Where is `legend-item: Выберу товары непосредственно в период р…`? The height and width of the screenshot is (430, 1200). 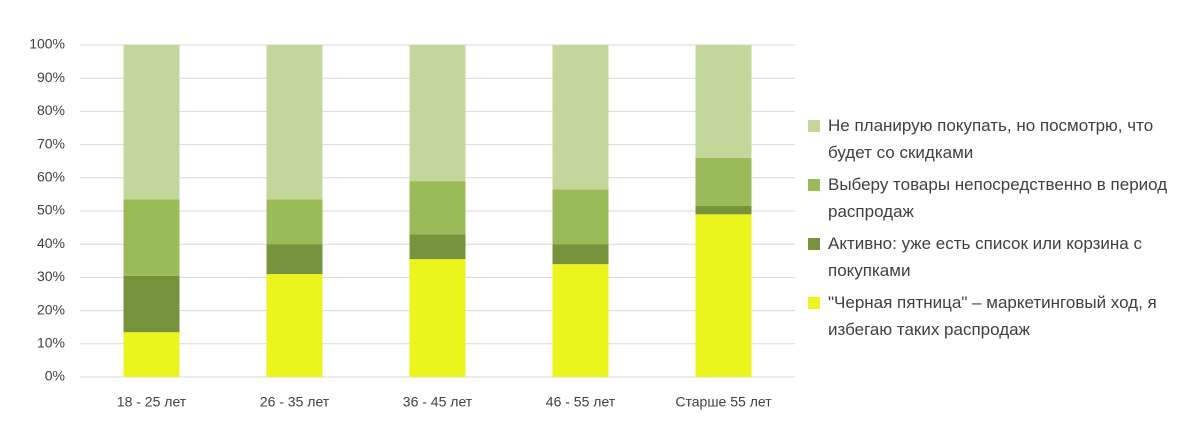 legend-item: Выберу товары непосредственно в период р… is located at coordinates (1000, 198).